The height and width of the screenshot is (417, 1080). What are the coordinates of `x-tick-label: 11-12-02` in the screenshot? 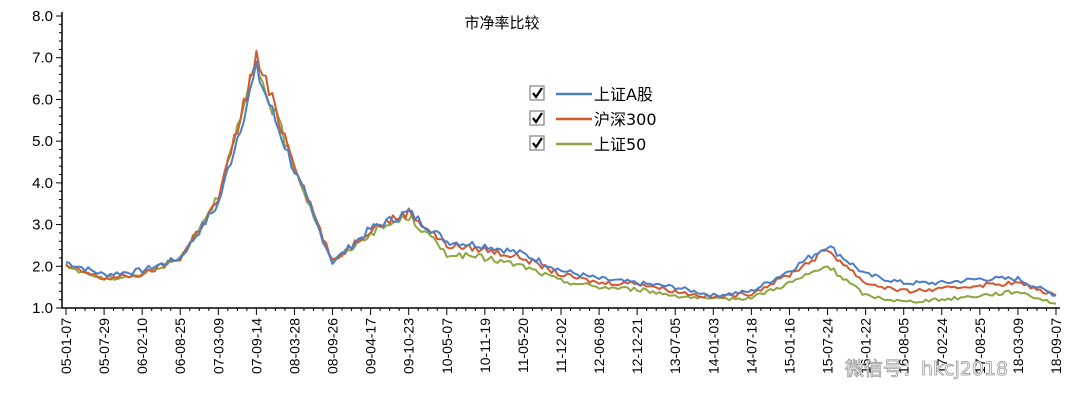 It's located at (561, 345).